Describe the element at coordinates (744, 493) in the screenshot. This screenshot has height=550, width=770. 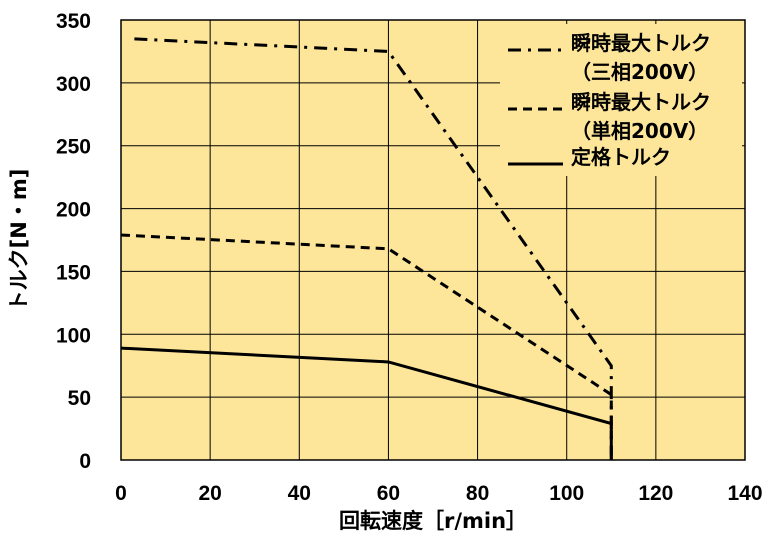
I see `x-tick-label: 140` at that location.